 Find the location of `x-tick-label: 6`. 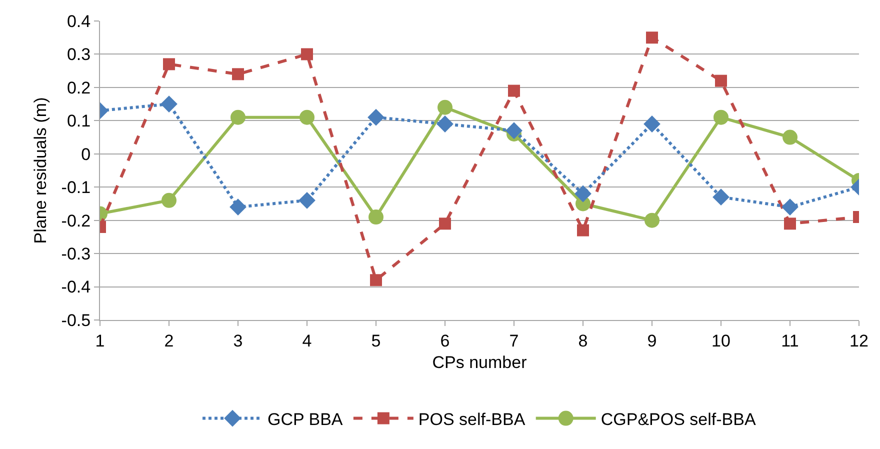

x-tick-label: 6 is located at coordinates (445, 340).